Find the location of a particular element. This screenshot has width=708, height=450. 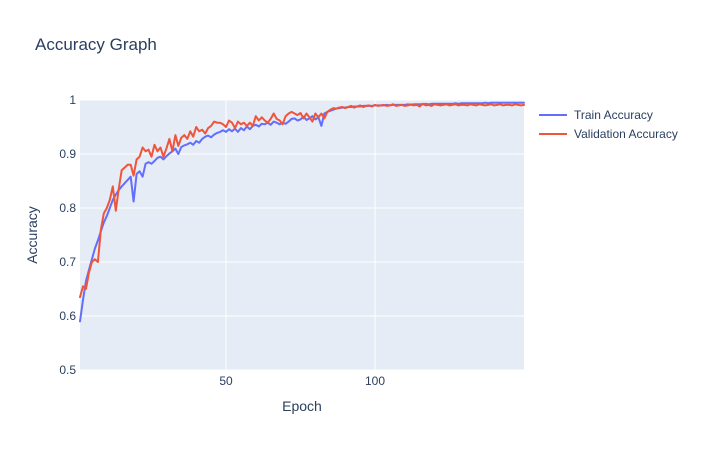

x-tick-label: 50 is located at coordinates (226, 381).